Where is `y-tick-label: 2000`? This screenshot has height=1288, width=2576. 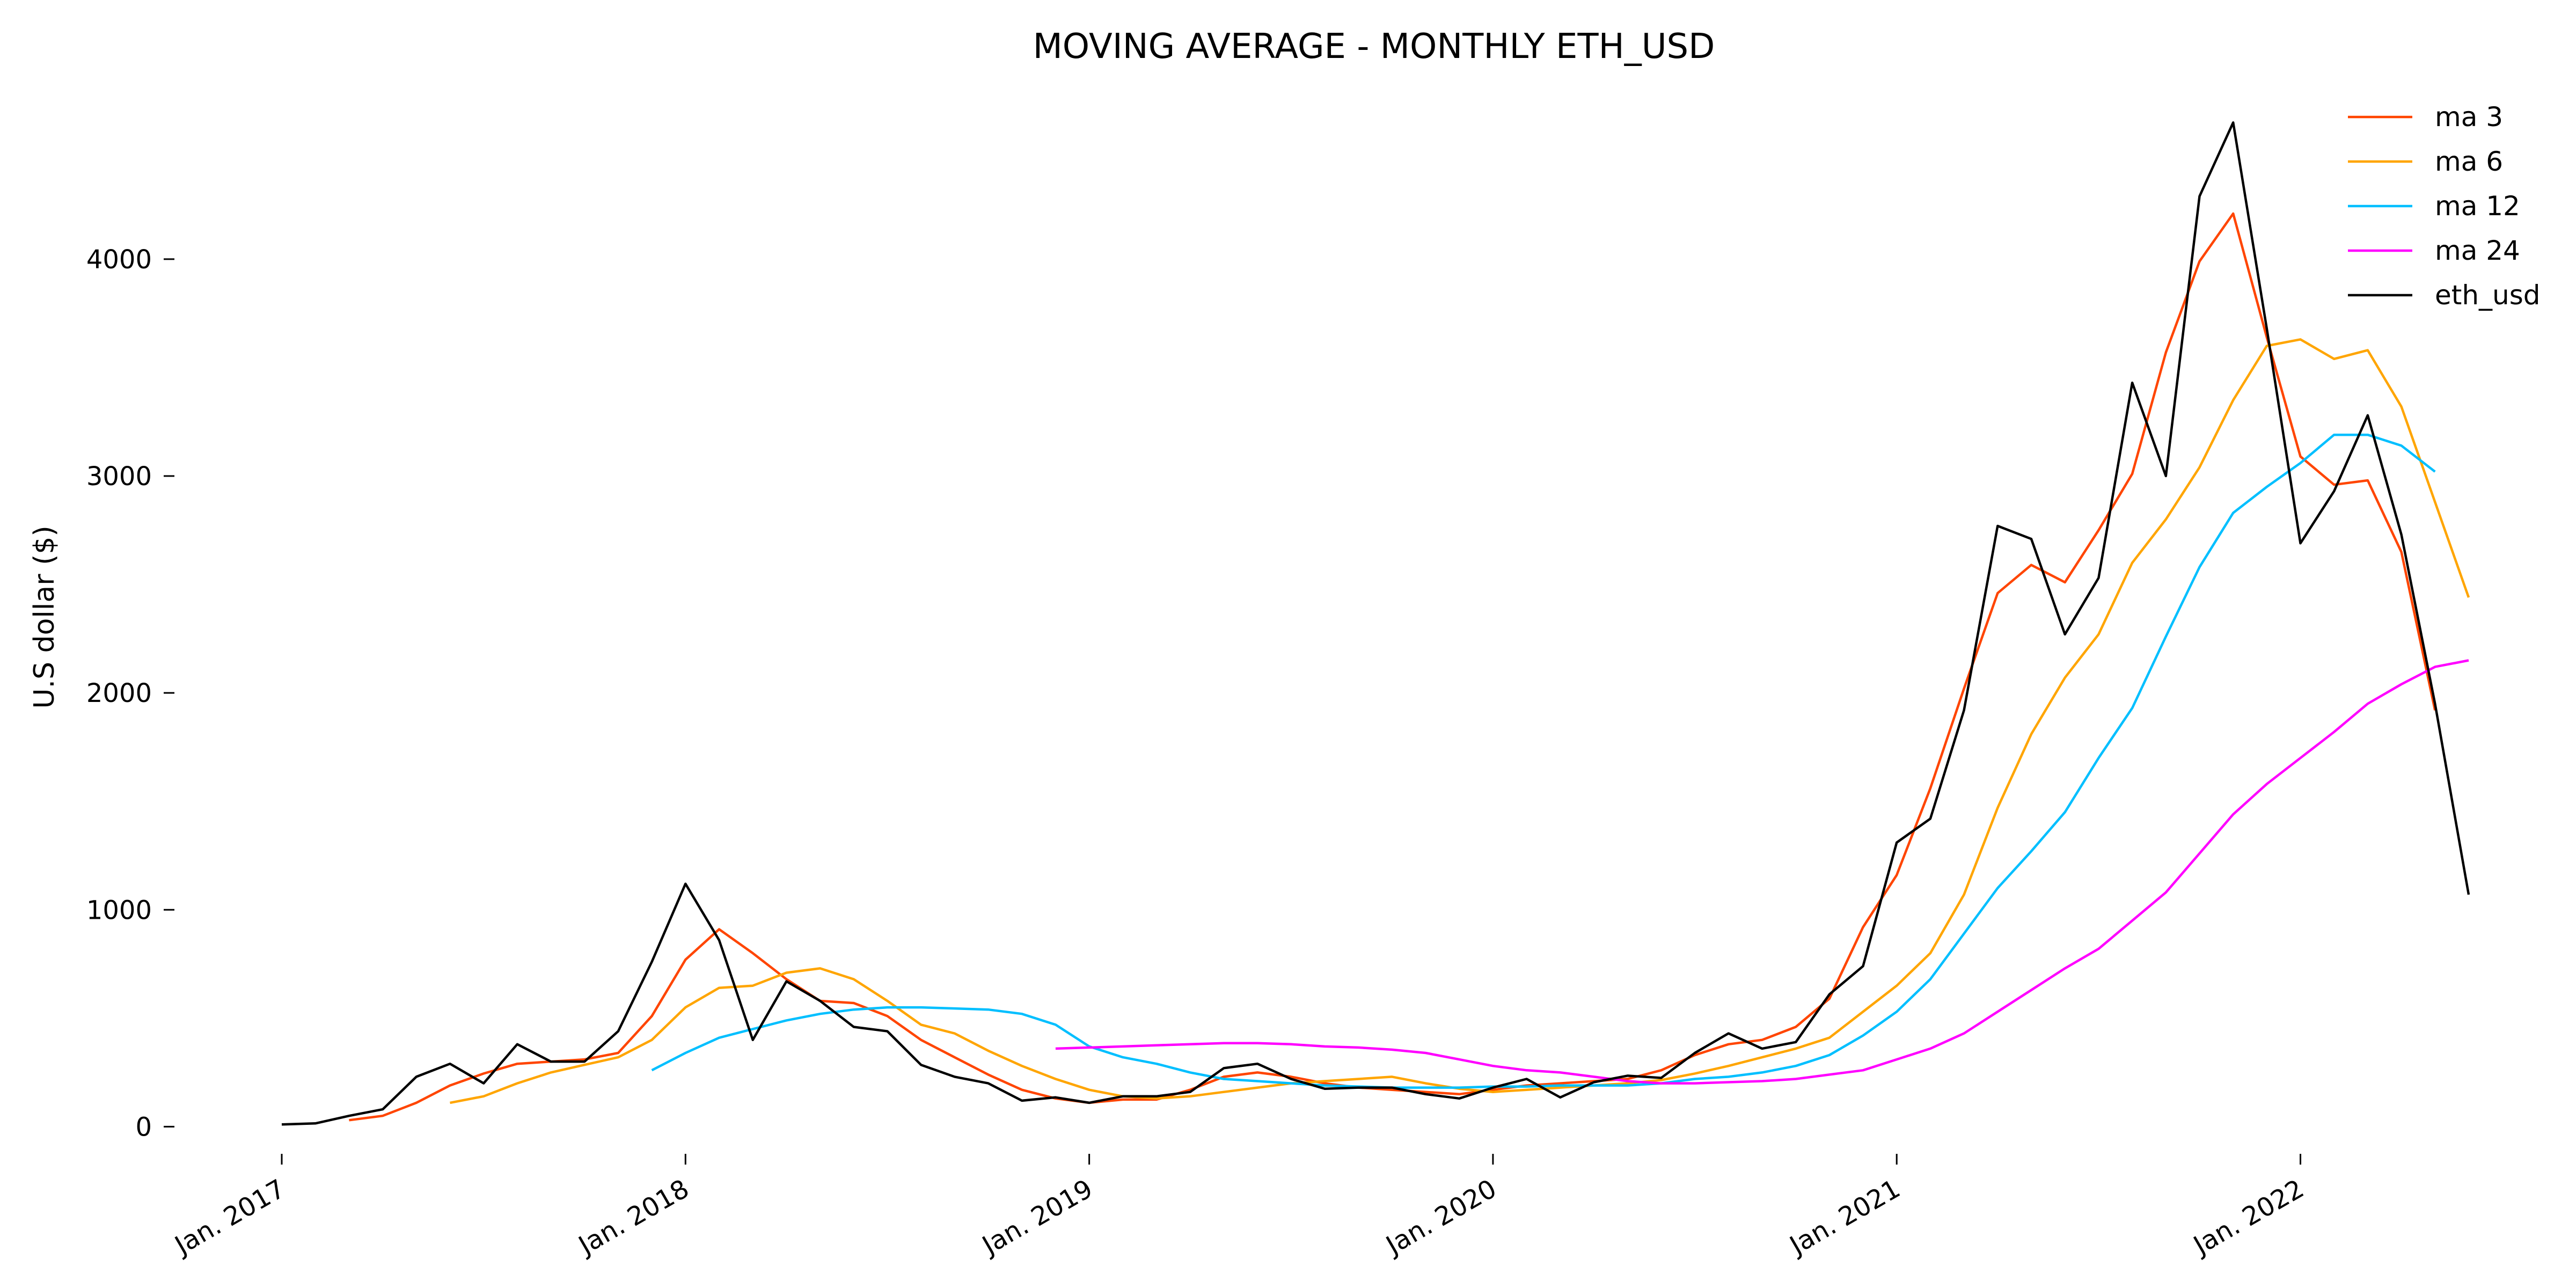 y-tick-label: 2000 is located at coordinates (119, 693).